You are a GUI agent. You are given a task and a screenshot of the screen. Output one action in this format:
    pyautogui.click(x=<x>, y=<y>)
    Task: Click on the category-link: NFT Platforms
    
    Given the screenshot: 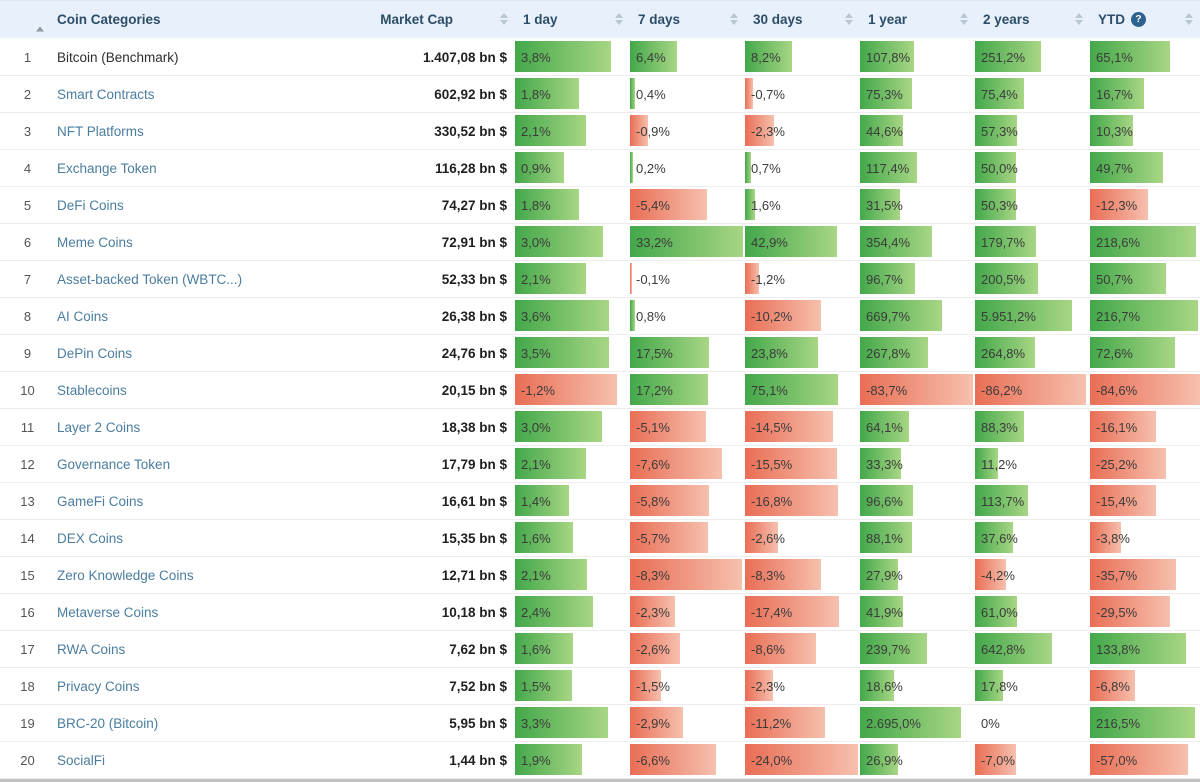 What is the action you would take?
    pyautogui.click(x=100, y=131)
    